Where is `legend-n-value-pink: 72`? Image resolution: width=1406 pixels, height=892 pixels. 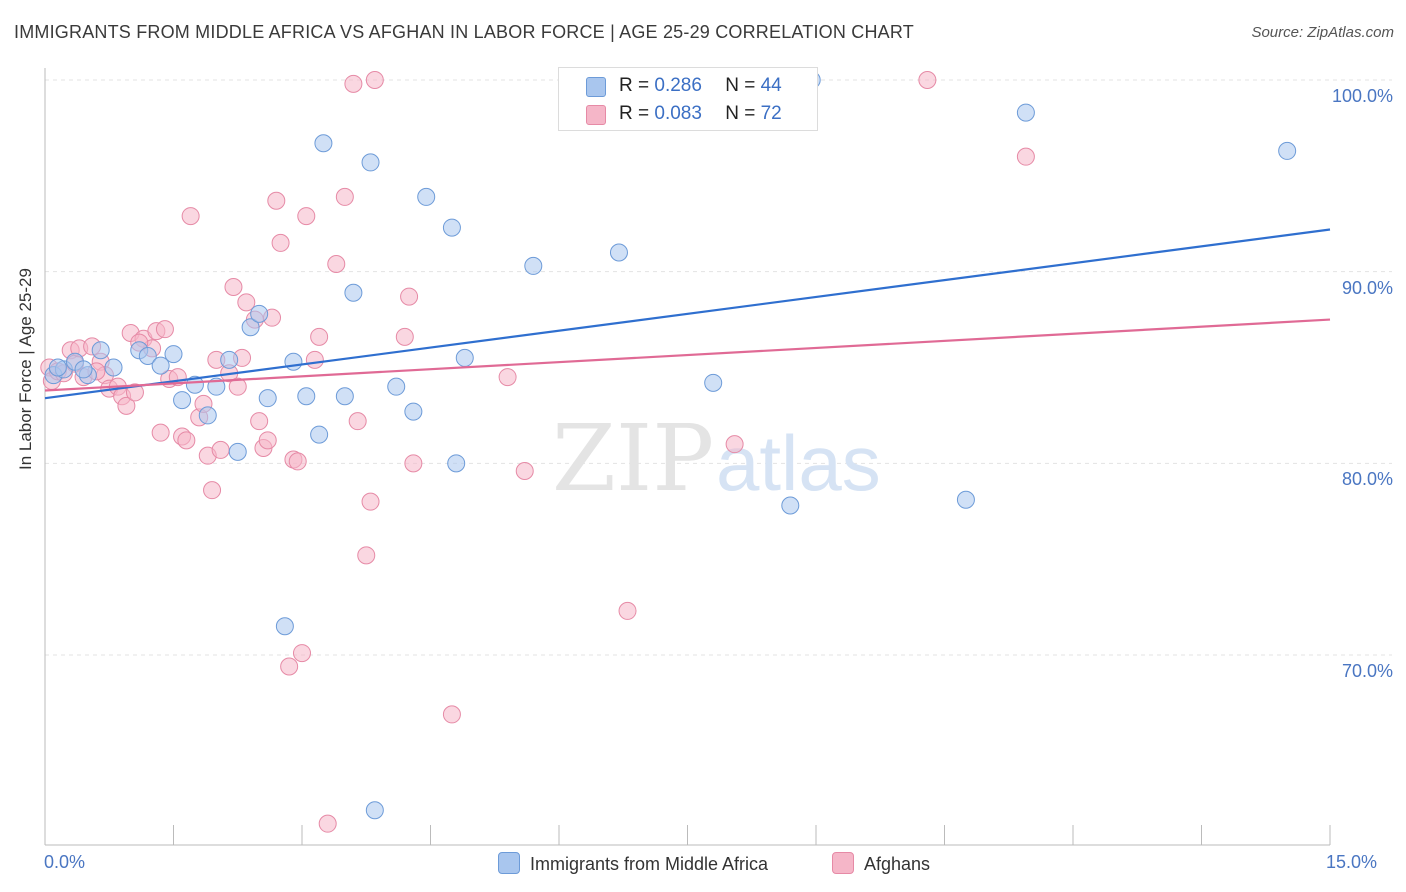 legend-n-value-pink: 72 is located at coordinates (771, 113).